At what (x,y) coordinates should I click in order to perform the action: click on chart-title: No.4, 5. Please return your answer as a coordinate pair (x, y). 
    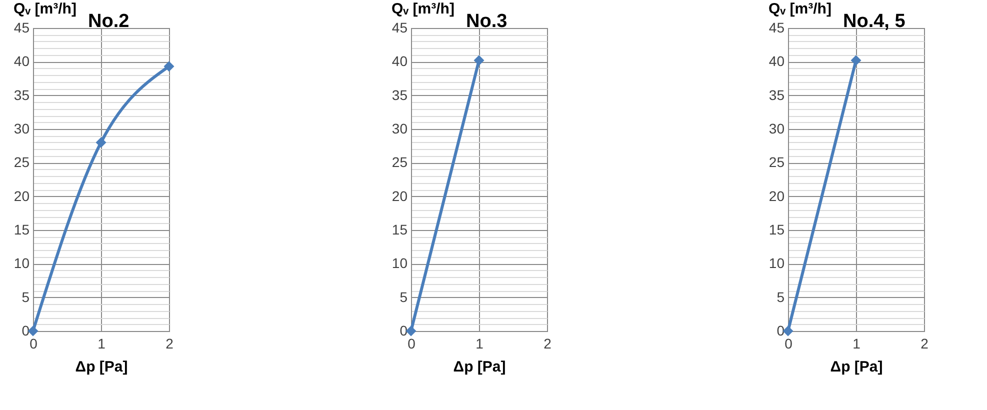
    Looking at the image, I should click on (874, 21).